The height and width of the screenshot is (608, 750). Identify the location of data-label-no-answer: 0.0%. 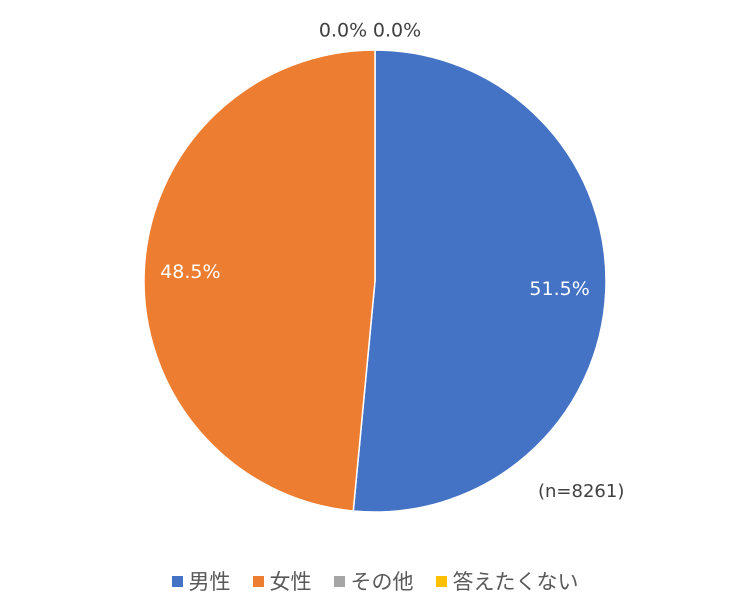
(397, 31).